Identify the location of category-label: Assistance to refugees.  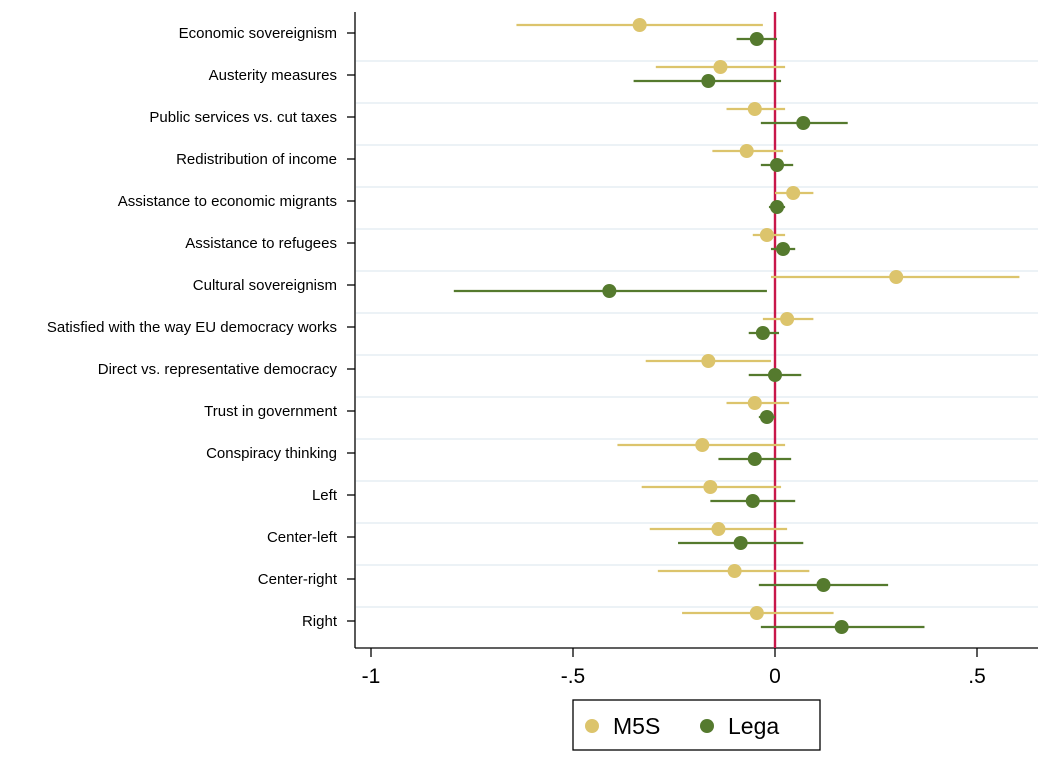
(261, 243).